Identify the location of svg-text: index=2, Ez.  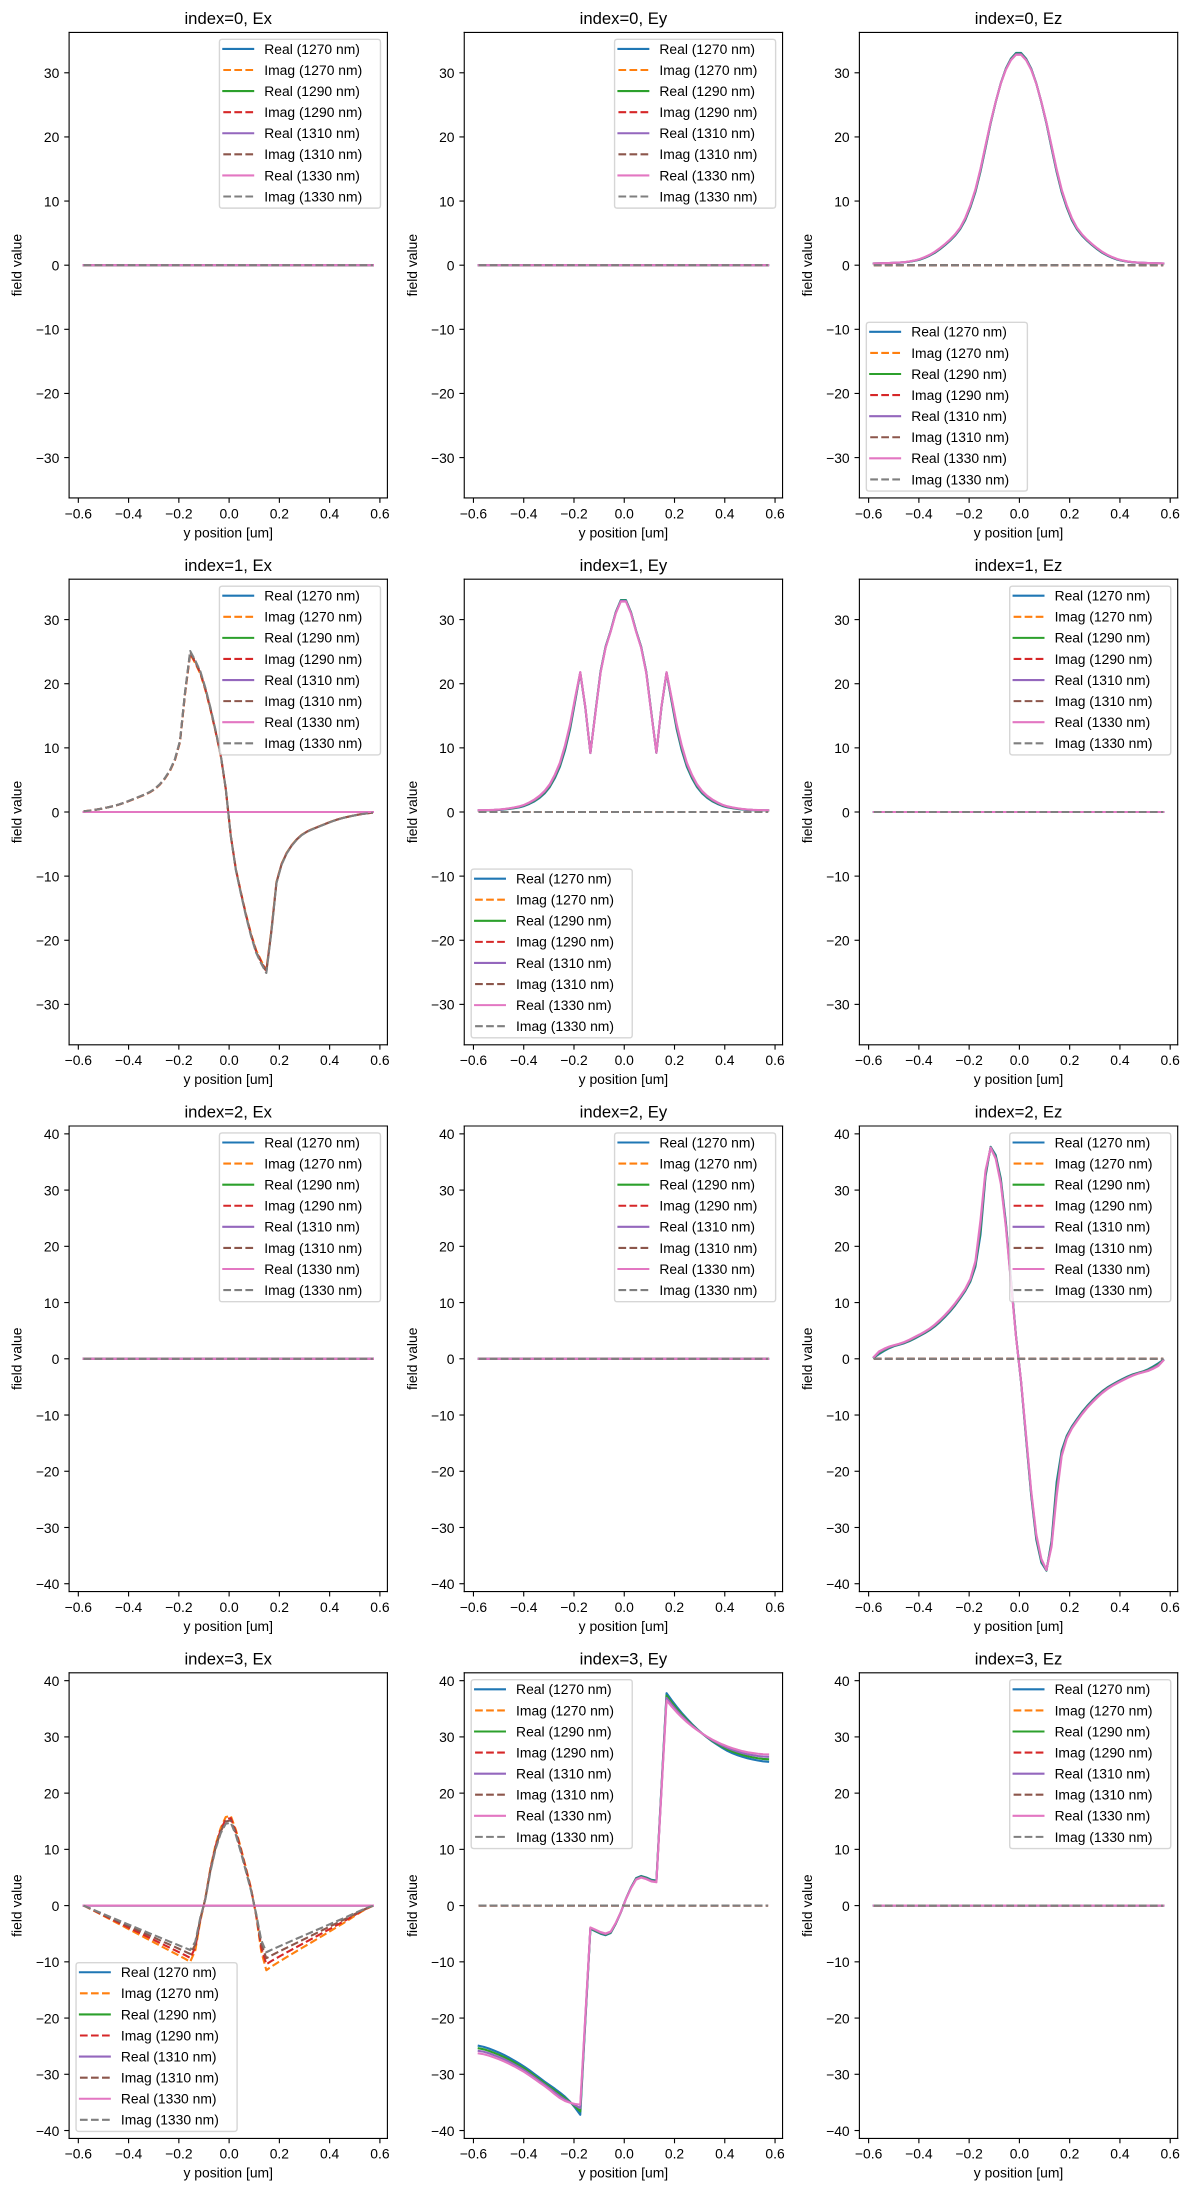
(1019, 1112).